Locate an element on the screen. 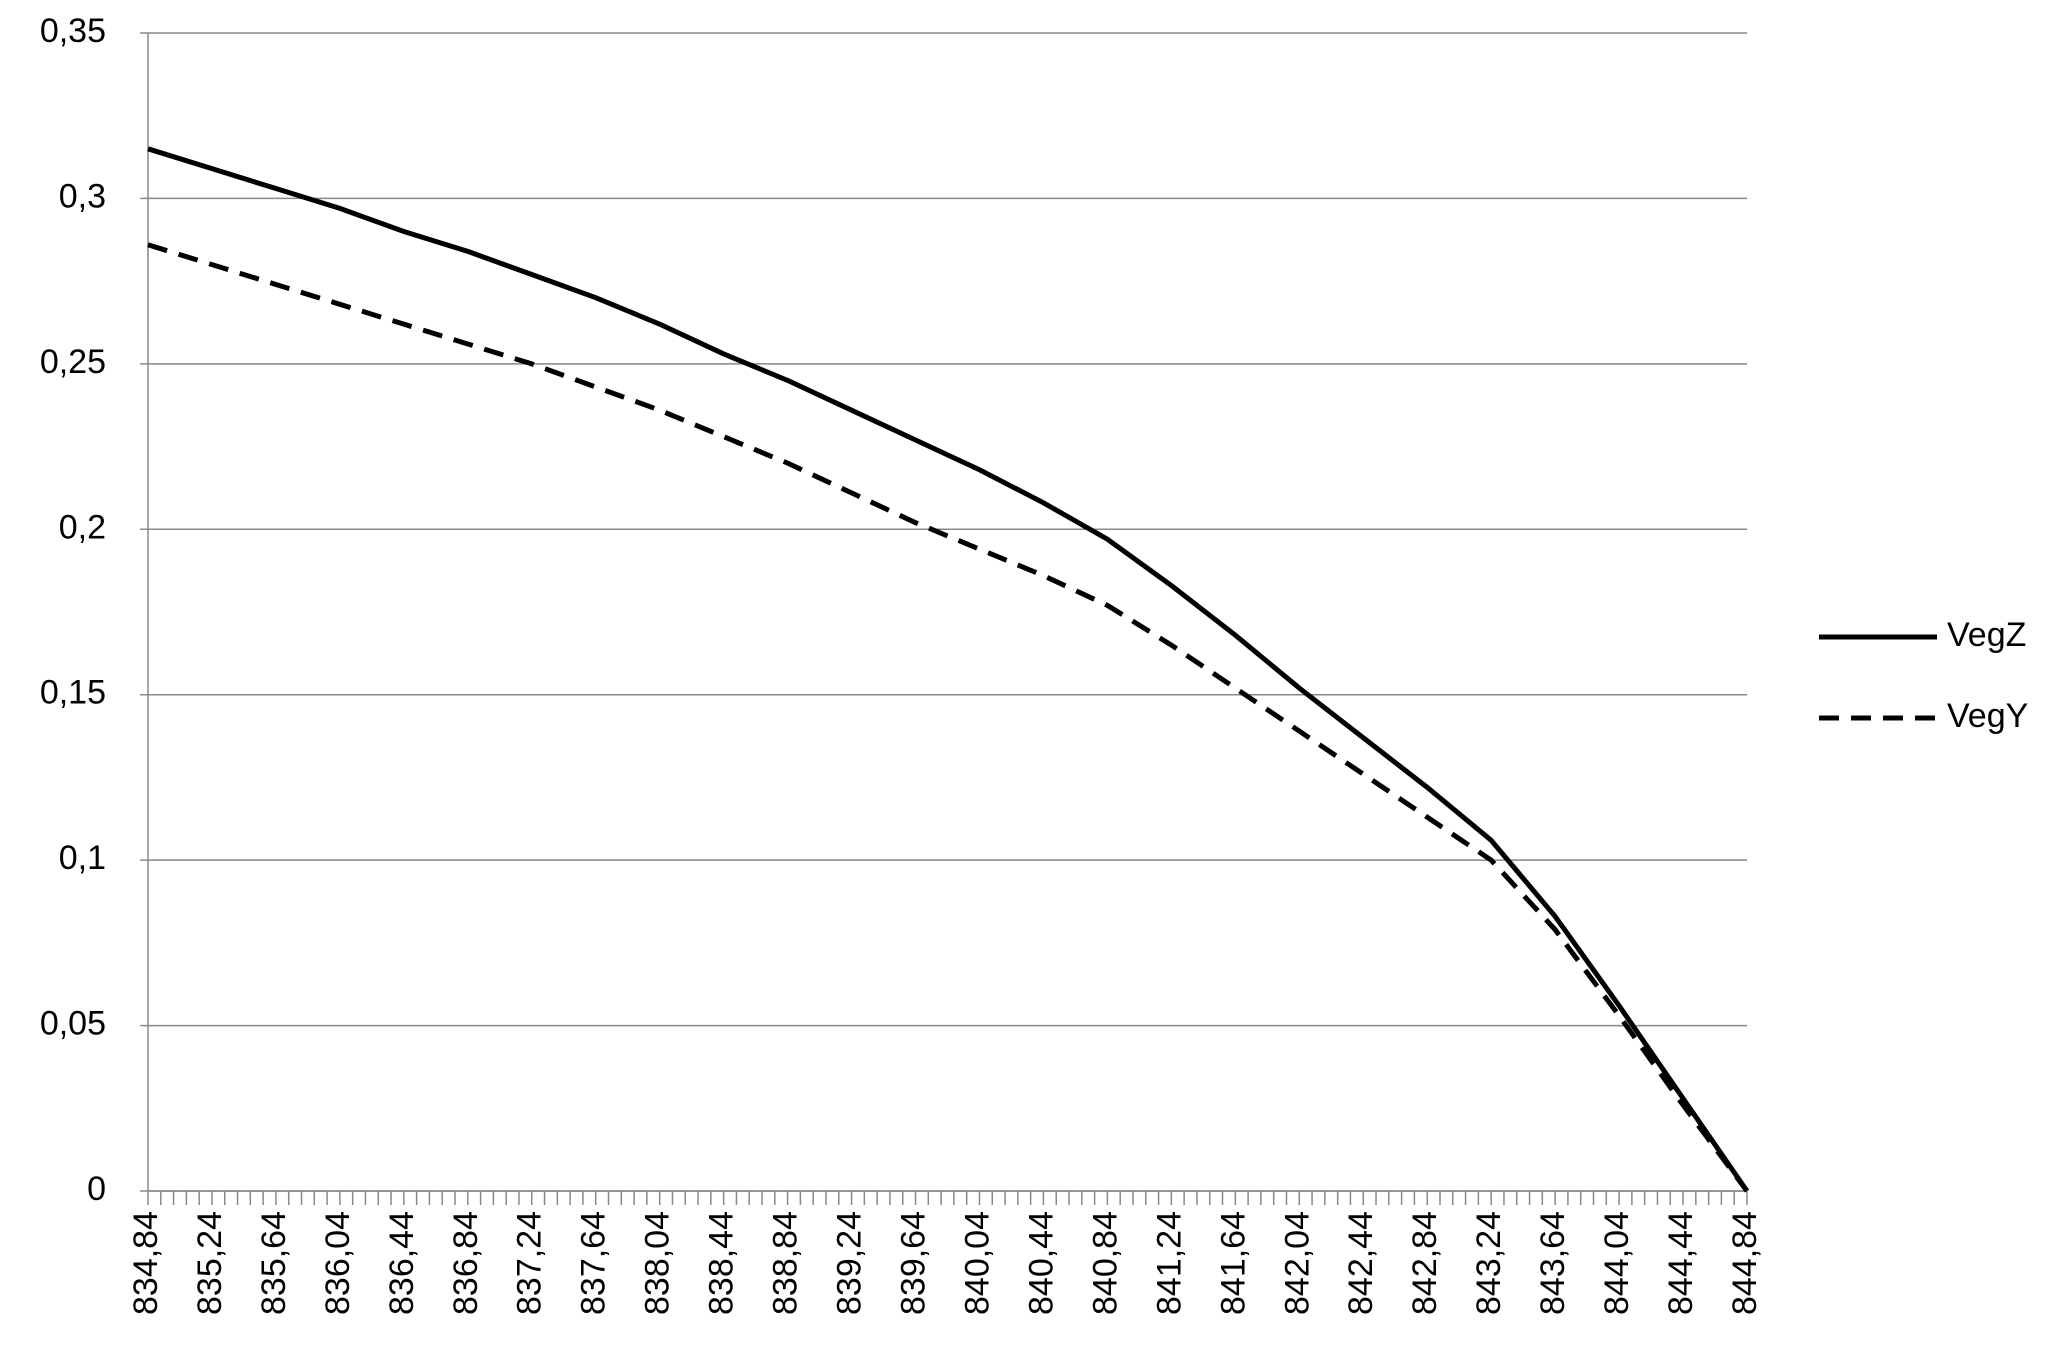 The width and height of the screenshot is (2049, 1356). x-tick-label: 844,44 is located at coordinates (1681, 1263).